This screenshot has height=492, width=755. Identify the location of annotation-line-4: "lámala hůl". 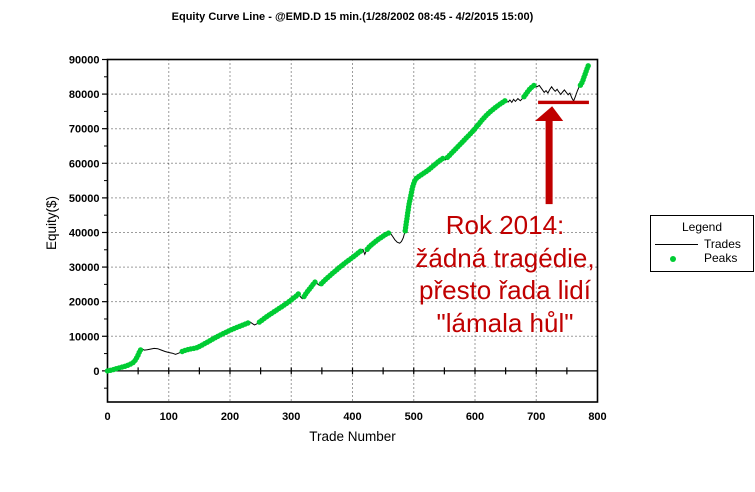
(505, 322).